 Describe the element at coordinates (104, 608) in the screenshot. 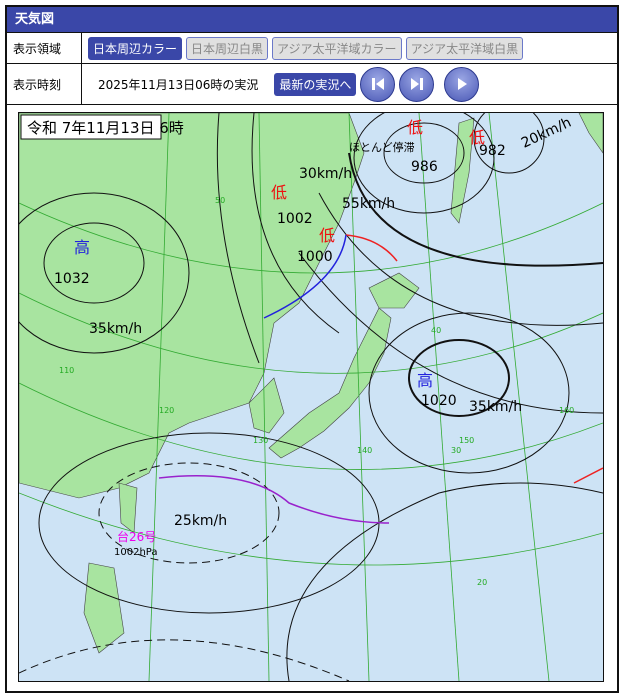

I see `land-philippines` at that location.